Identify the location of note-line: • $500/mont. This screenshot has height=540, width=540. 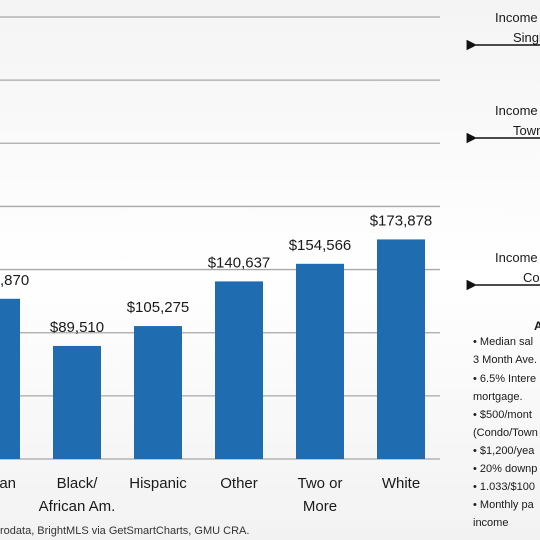
(502, 415).